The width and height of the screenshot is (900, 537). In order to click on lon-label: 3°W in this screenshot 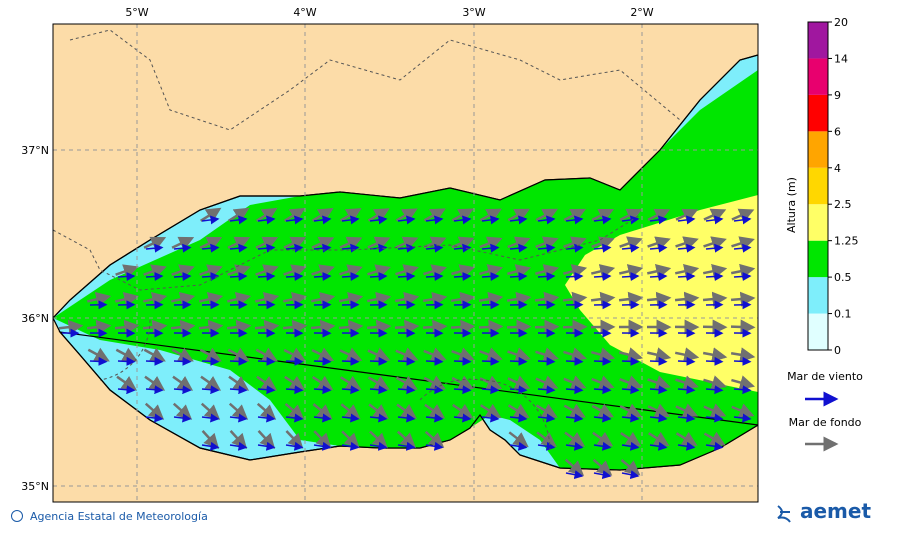, I will do `click(473, 12)`.